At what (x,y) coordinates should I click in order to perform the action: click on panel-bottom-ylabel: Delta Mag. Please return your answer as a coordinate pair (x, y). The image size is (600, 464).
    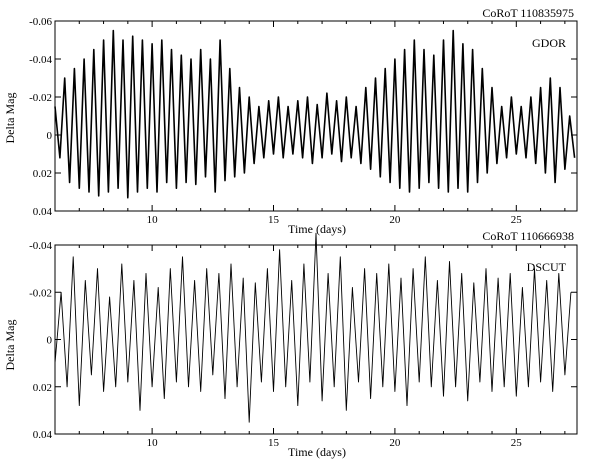
    Looking at the image, I should click on (10, 345).